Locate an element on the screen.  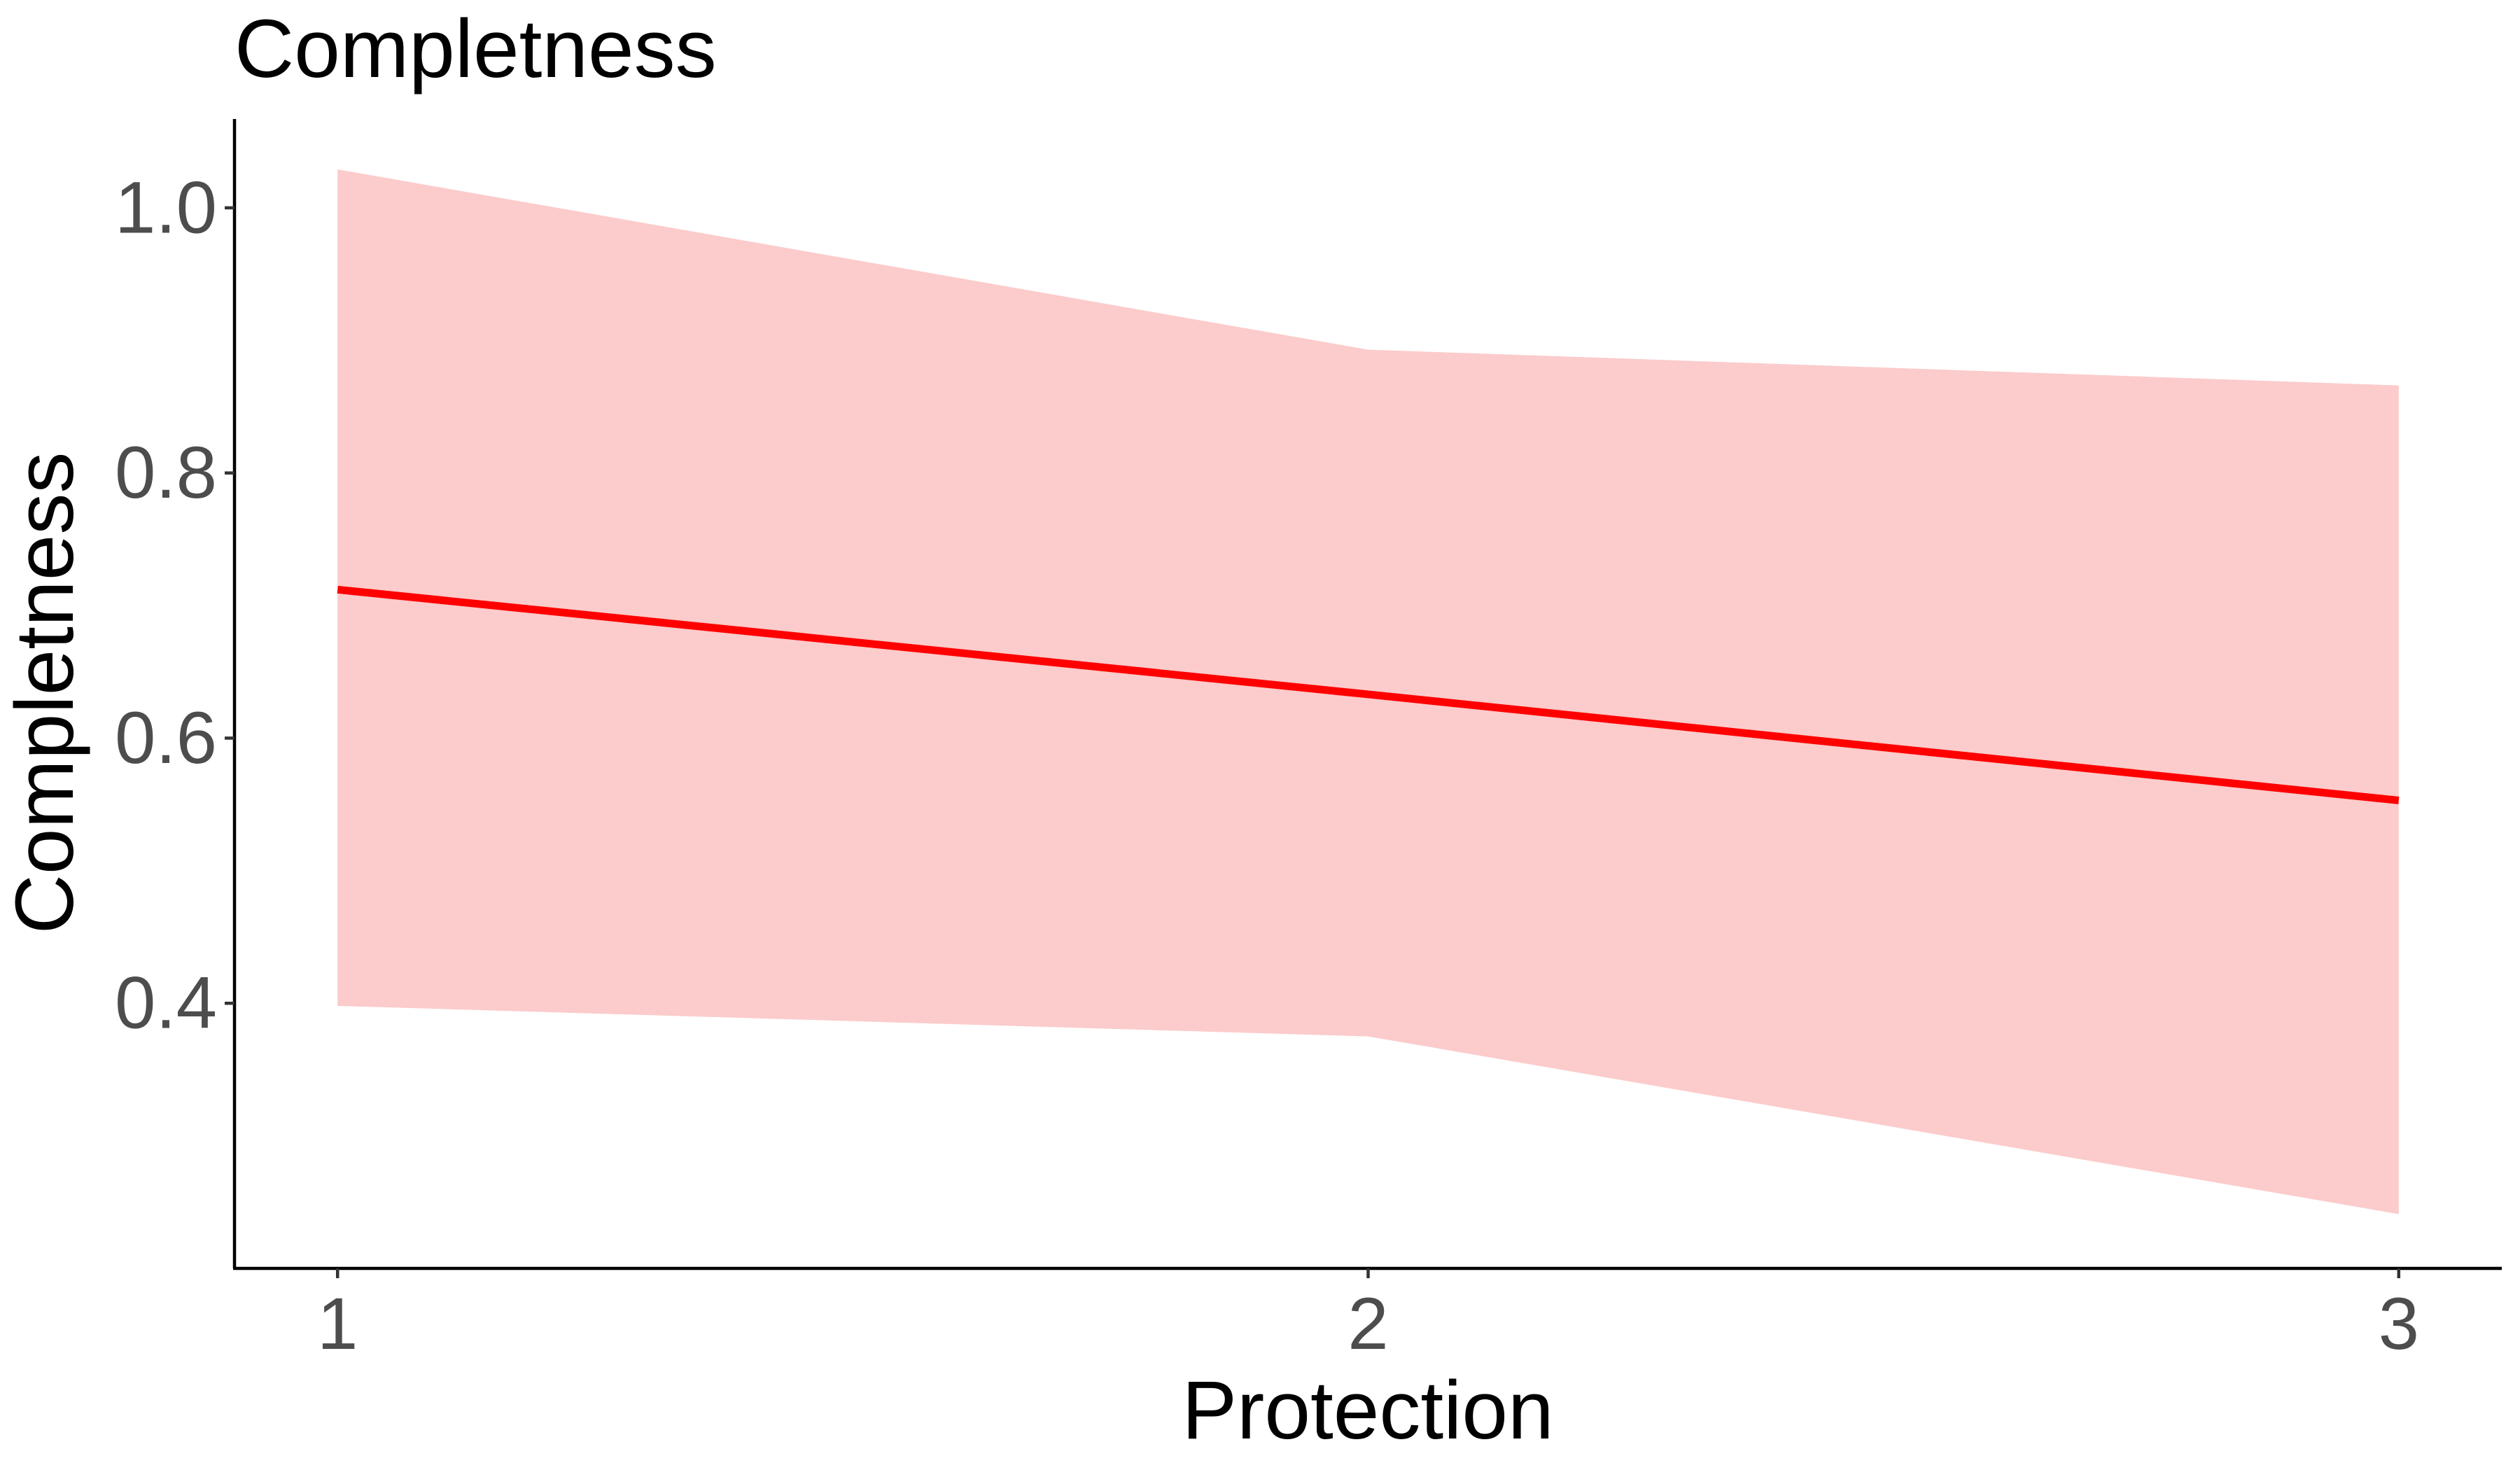
x-tick-label: 2 is located at coordinates (1368, 1324).